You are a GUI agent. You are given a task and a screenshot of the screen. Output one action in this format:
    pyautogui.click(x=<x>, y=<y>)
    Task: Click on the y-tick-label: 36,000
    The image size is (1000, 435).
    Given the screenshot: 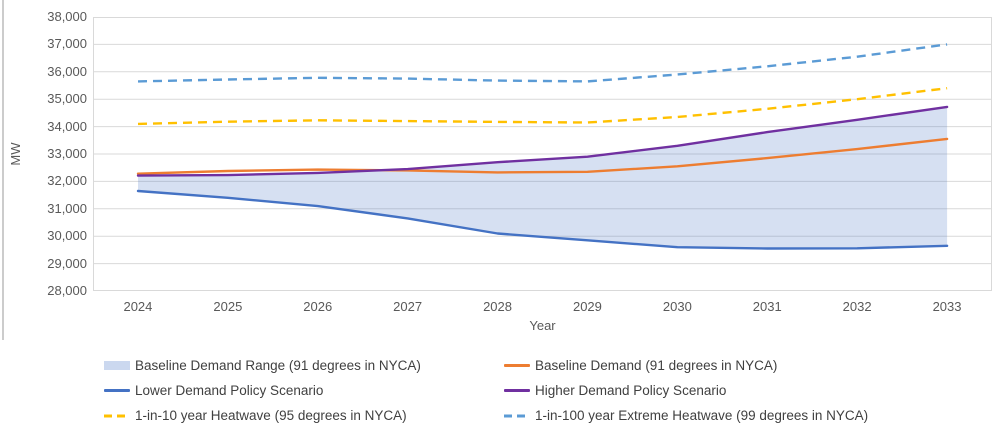 What is the action you would take?
    pyautogui.click(x=67, y=71)
    